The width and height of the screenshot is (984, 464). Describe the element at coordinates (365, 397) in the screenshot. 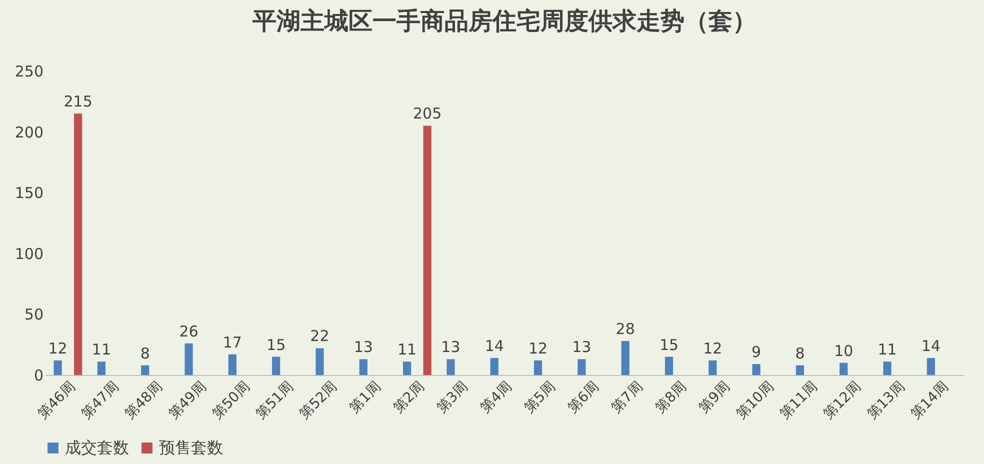

I see `x-tick-label: 第1周` at that location.